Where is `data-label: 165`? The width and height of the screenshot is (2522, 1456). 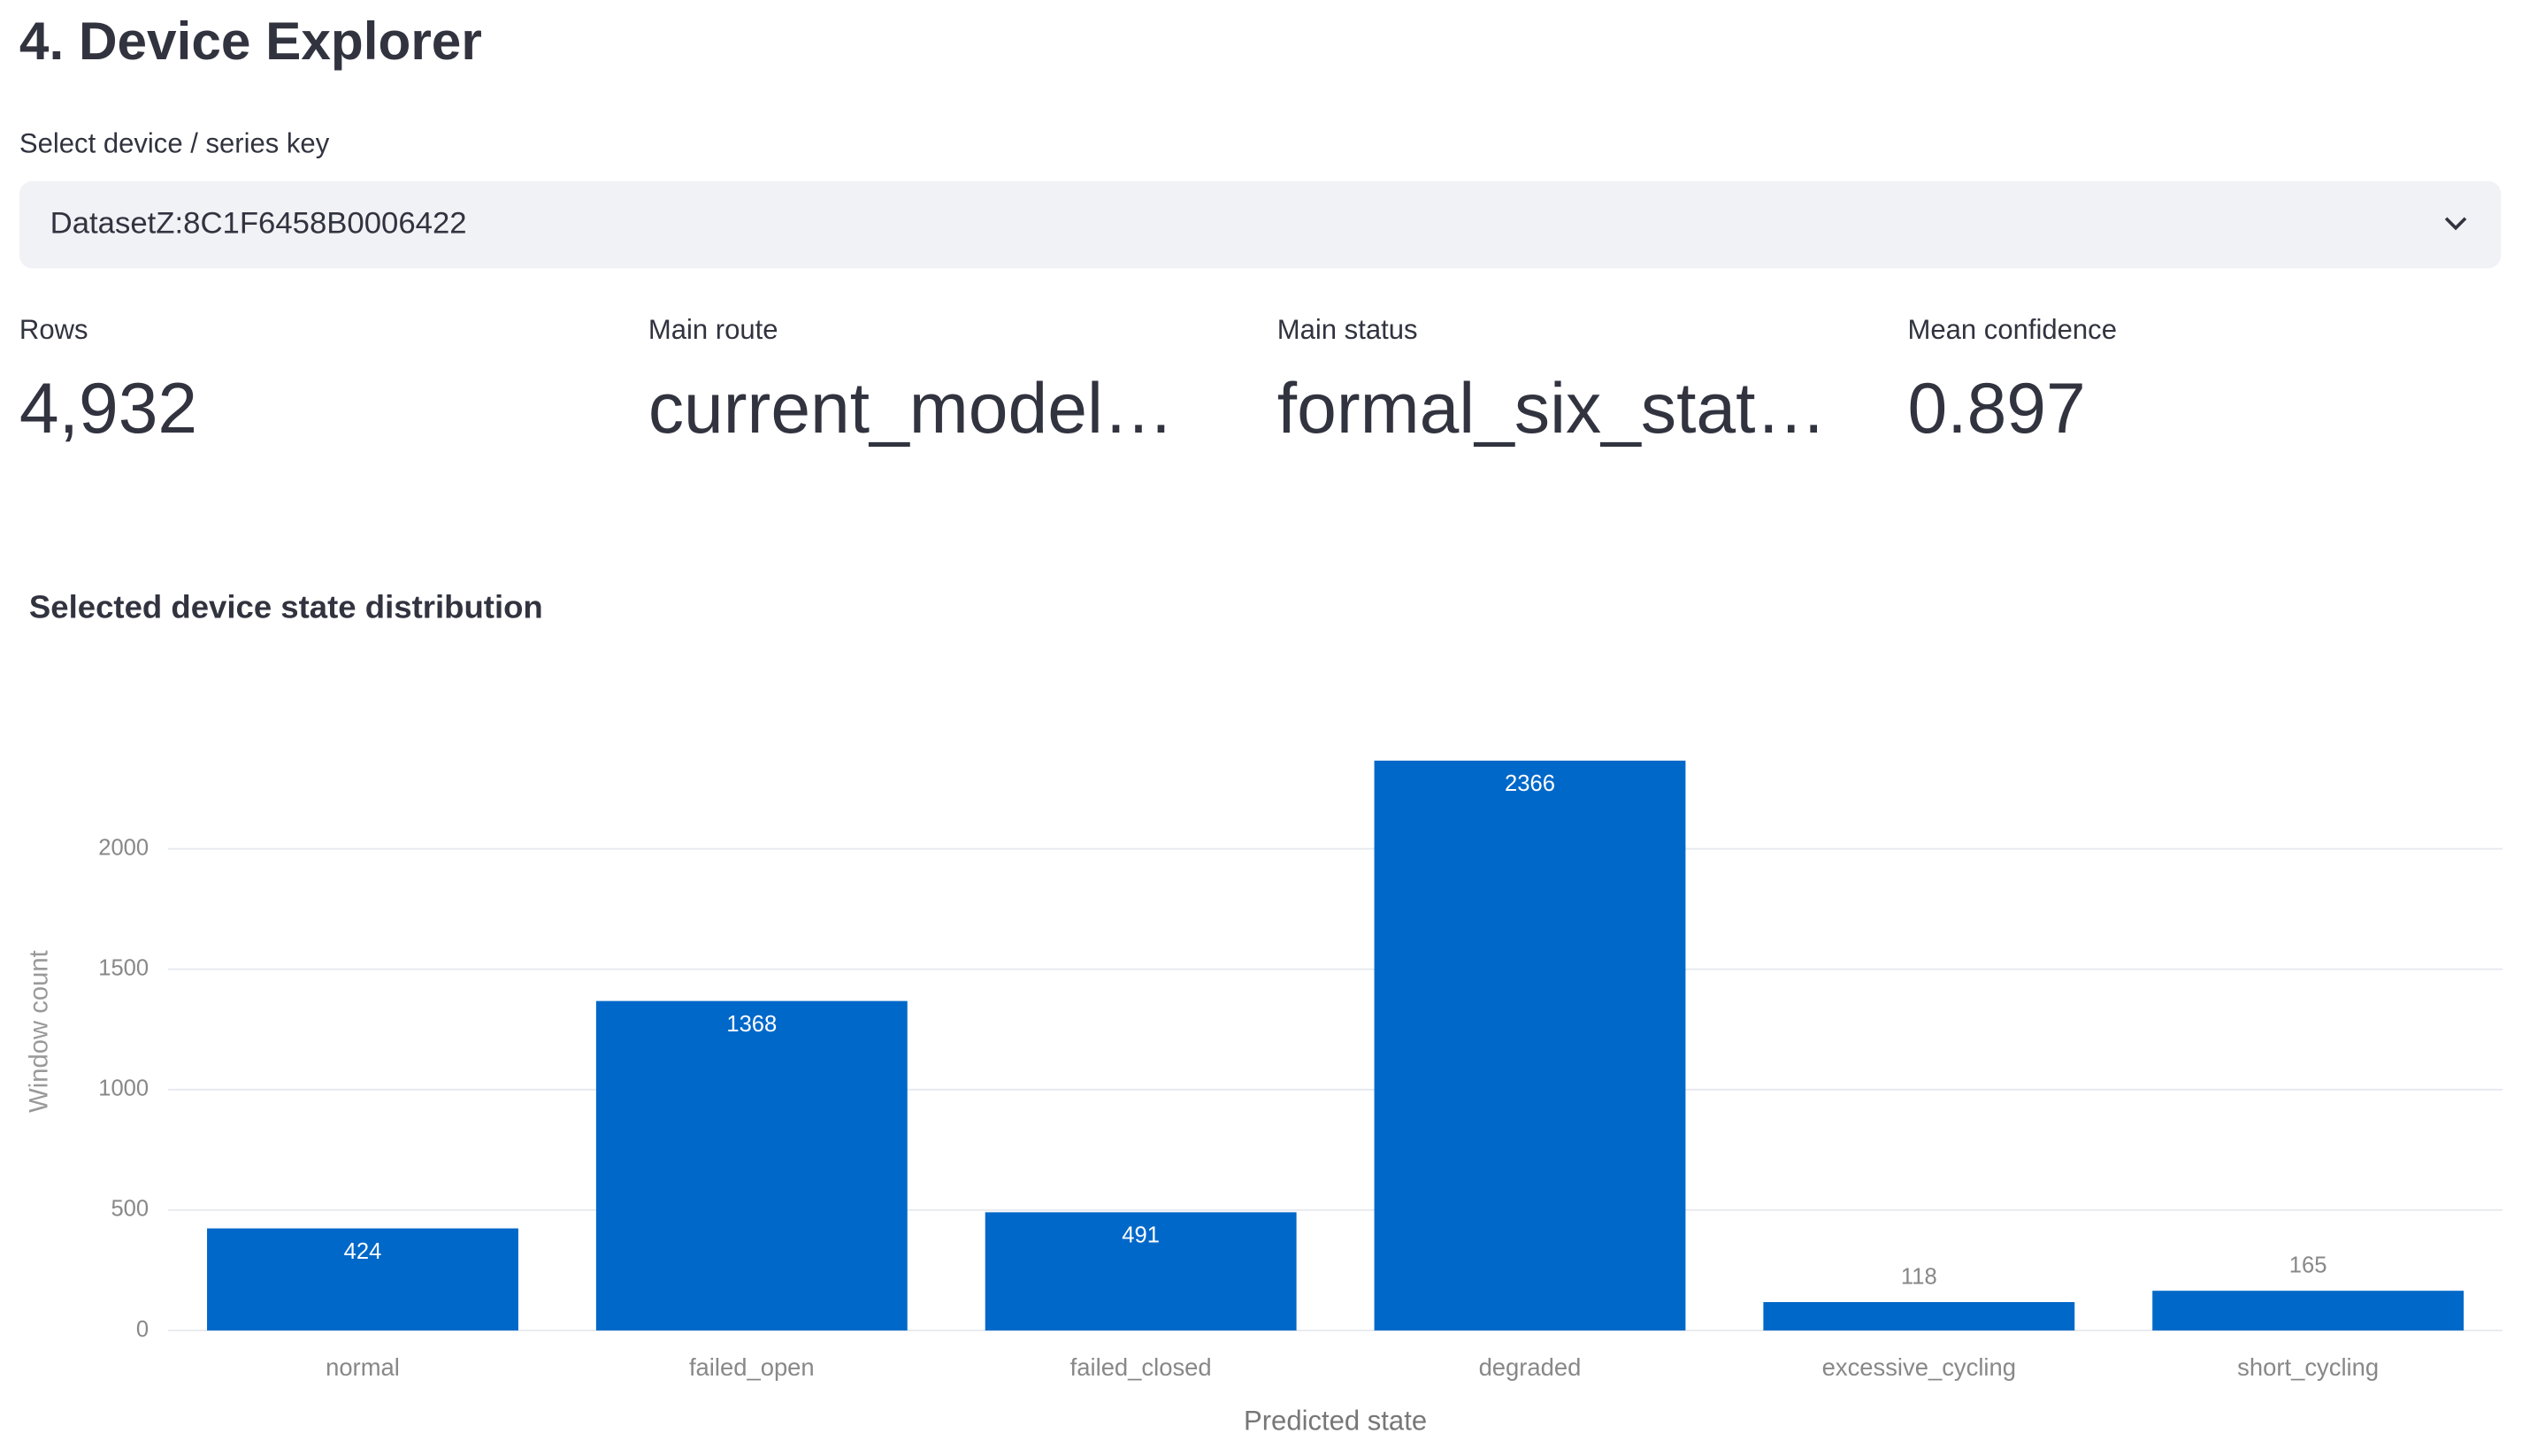
data-label: 165 is located at coordinates (2308, 1265).